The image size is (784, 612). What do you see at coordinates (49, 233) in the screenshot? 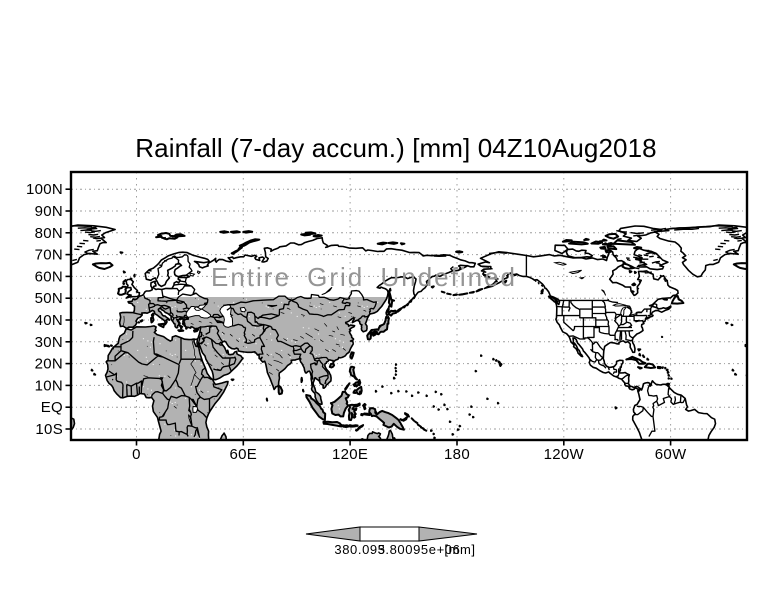
I see `svg-text: 80N` at bounding box center [49, 233].